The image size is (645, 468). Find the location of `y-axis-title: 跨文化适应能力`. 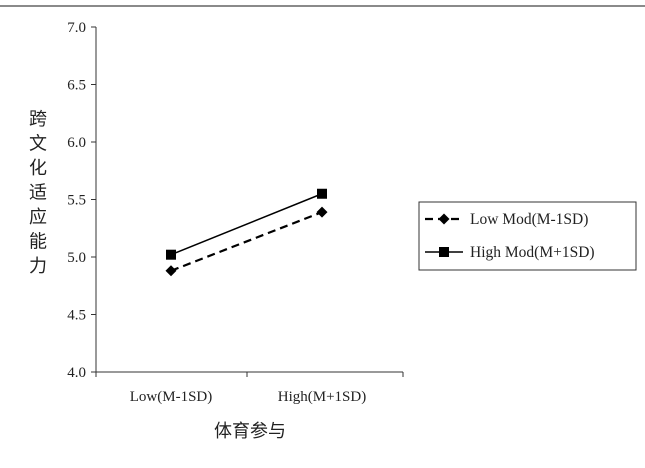

y-axis-title: 跨文化适应能力 is located at coordinates (38, 193).